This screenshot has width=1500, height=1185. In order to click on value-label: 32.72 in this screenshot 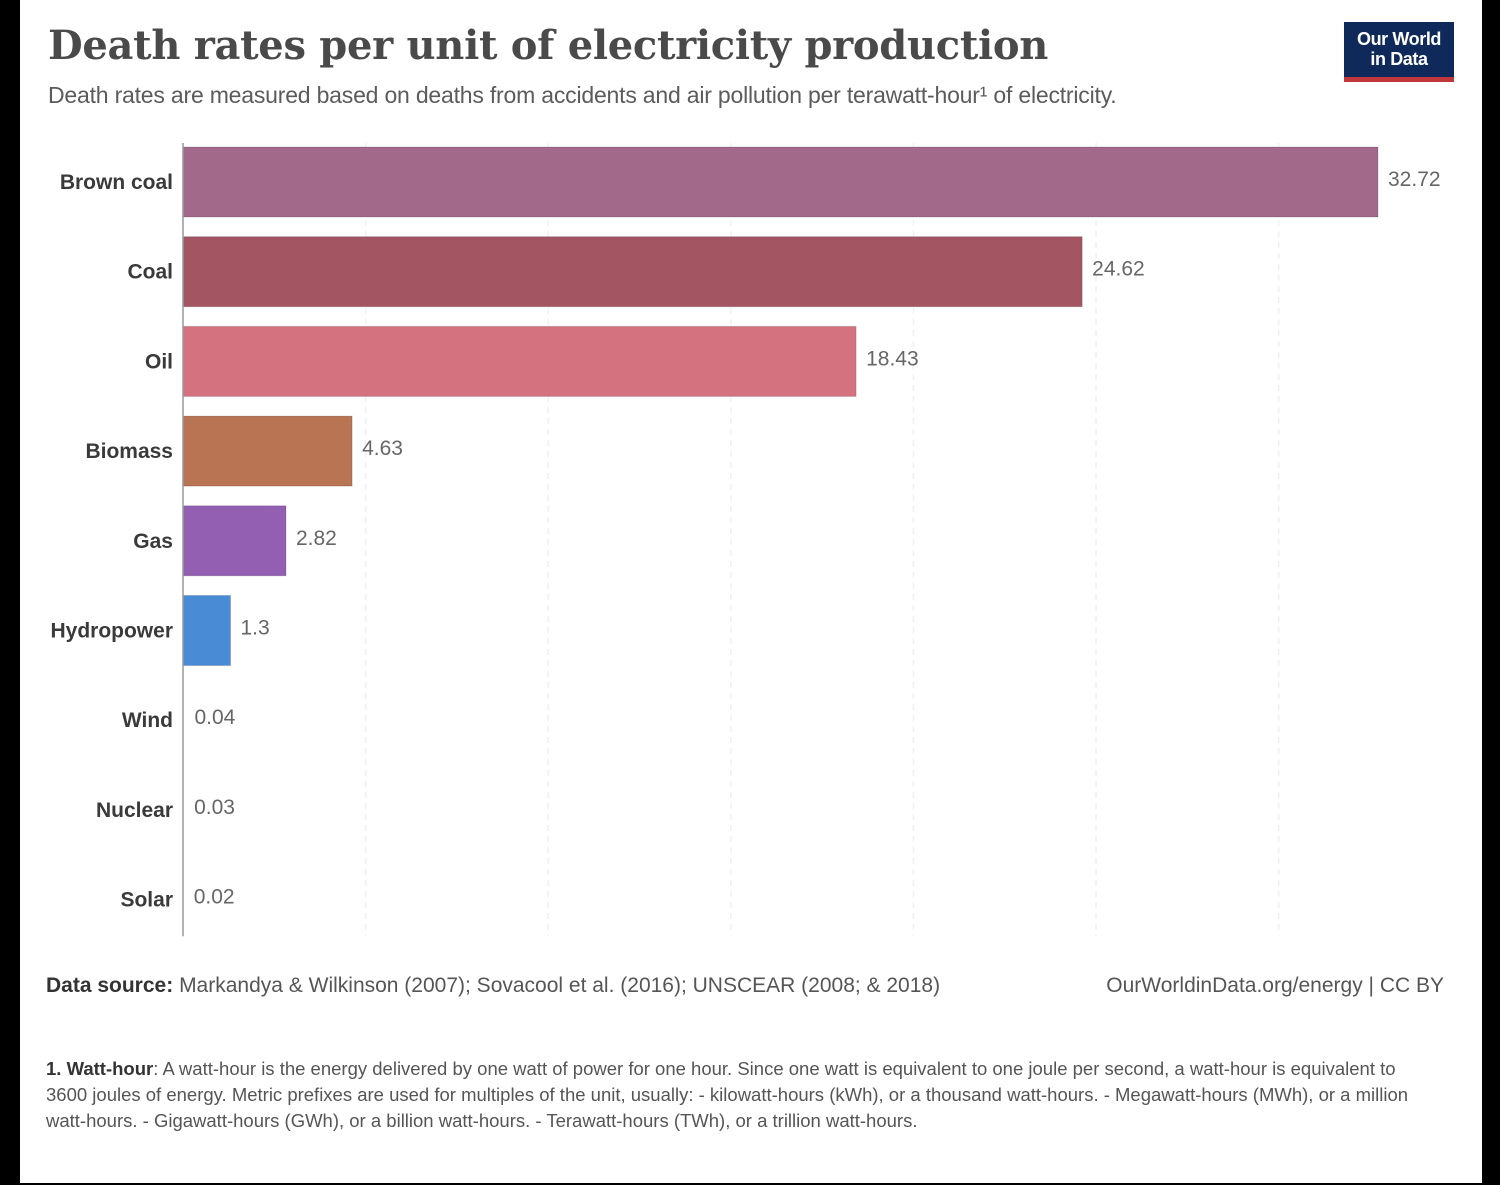, I will do `click(1414, 179)`.